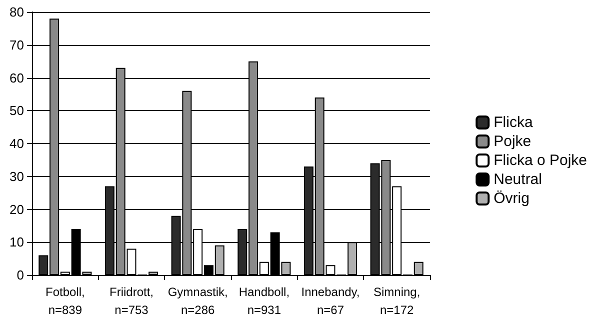 This screenshot has height=321, width=600. What do you see at coordinates (17, 44) in the screenshot?
I see `y-tick-label: 70` at bounding box center [17, 44].